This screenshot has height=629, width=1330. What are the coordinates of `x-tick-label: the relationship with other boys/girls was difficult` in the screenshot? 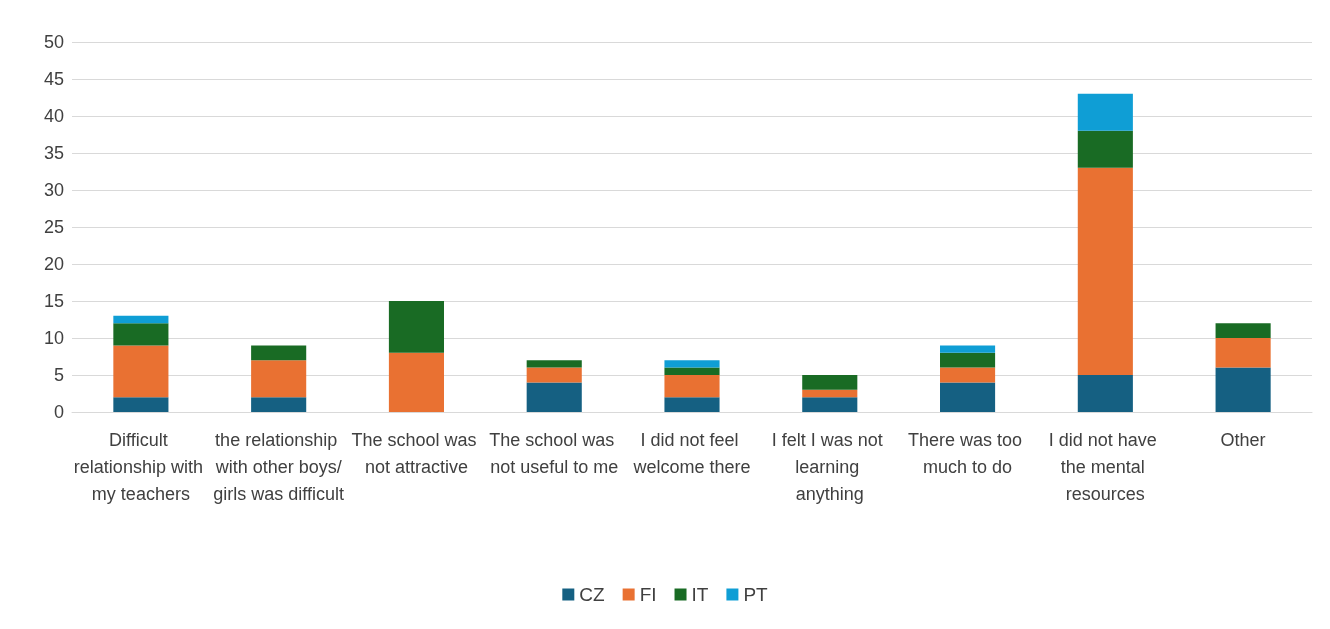 It's located at (279, 466).